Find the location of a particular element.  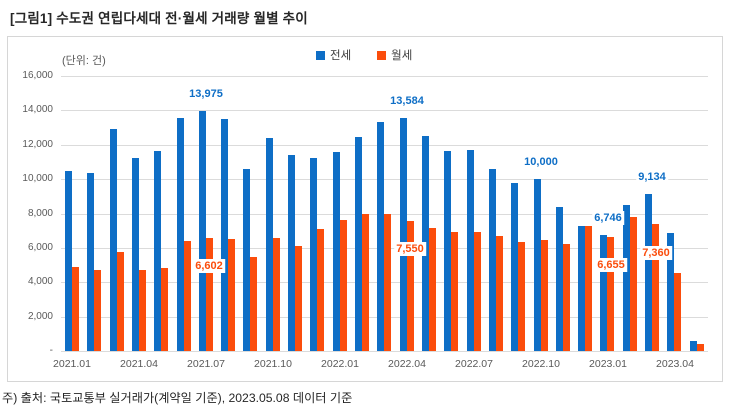

x-axis-tick-label: 2022.01 is located at coordinates (340, 364).